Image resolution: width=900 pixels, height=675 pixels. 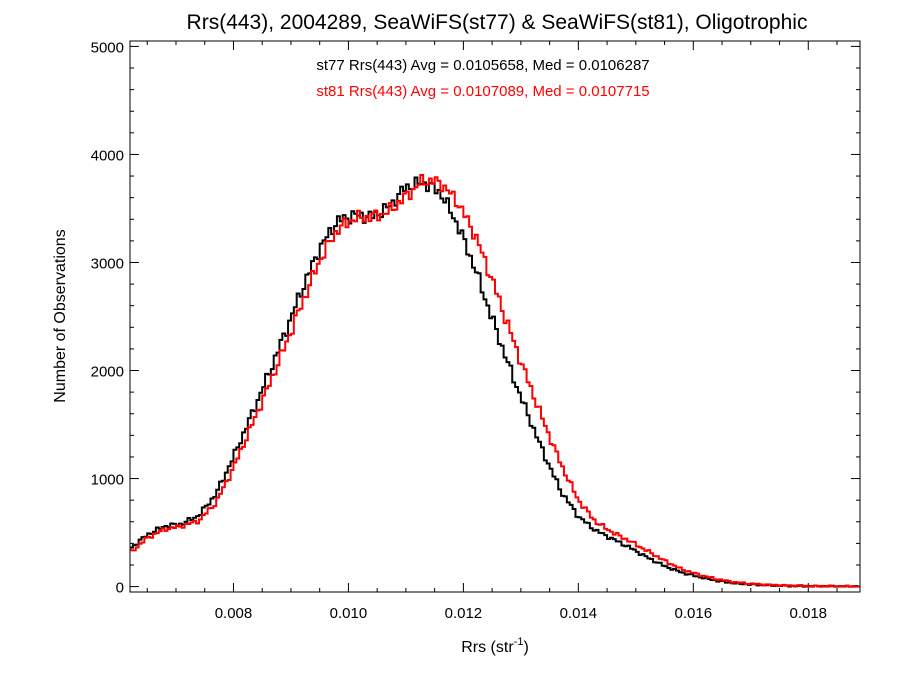 I want to click on y-axis-label: Number of Observations, so click(x=60, y=315).